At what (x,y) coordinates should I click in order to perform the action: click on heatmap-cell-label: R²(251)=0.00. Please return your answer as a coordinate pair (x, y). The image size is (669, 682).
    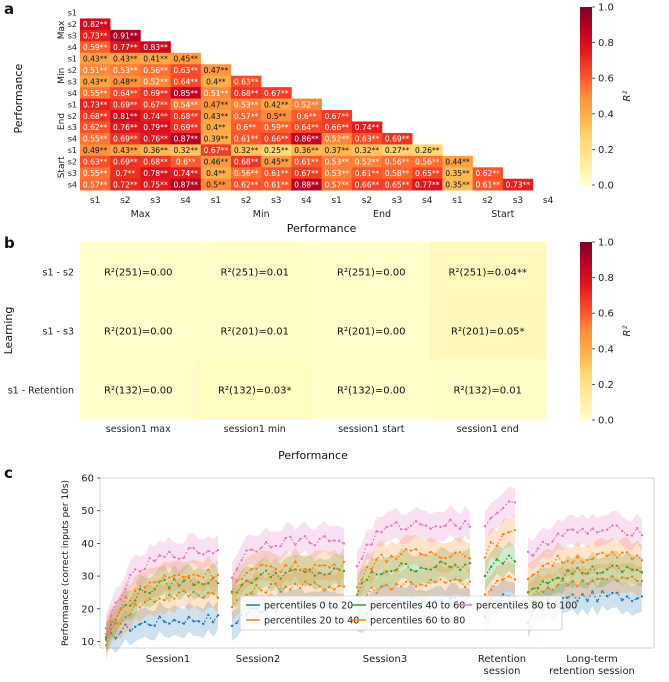
    Looking at the image, I should click on (371, 273).